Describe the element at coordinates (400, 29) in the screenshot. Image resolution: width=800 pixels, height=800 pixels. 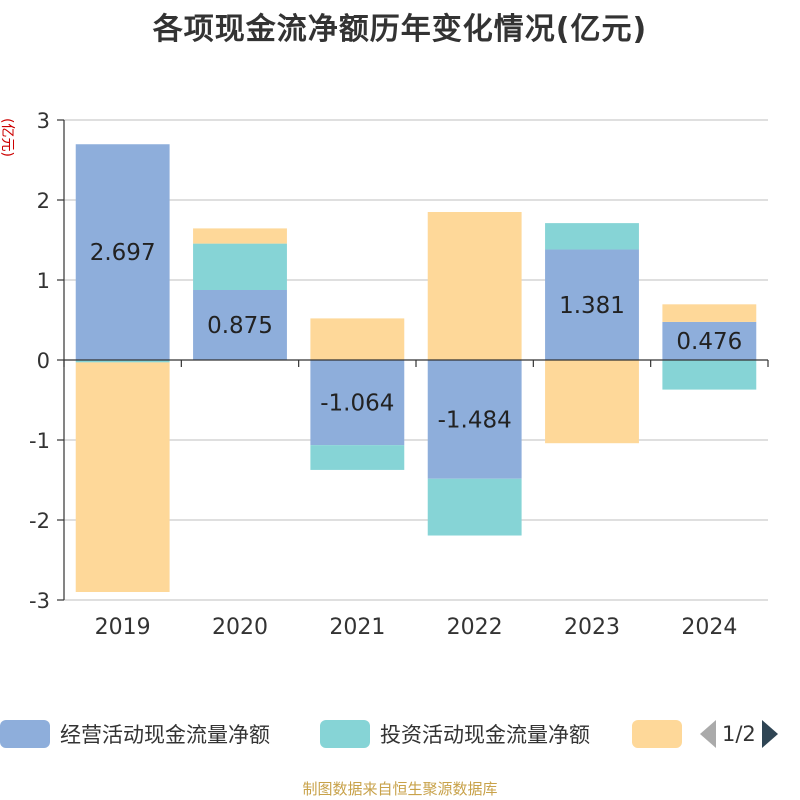
I see `chart-title: 各项现金流净额历年变化情况(亿元)` at that location.